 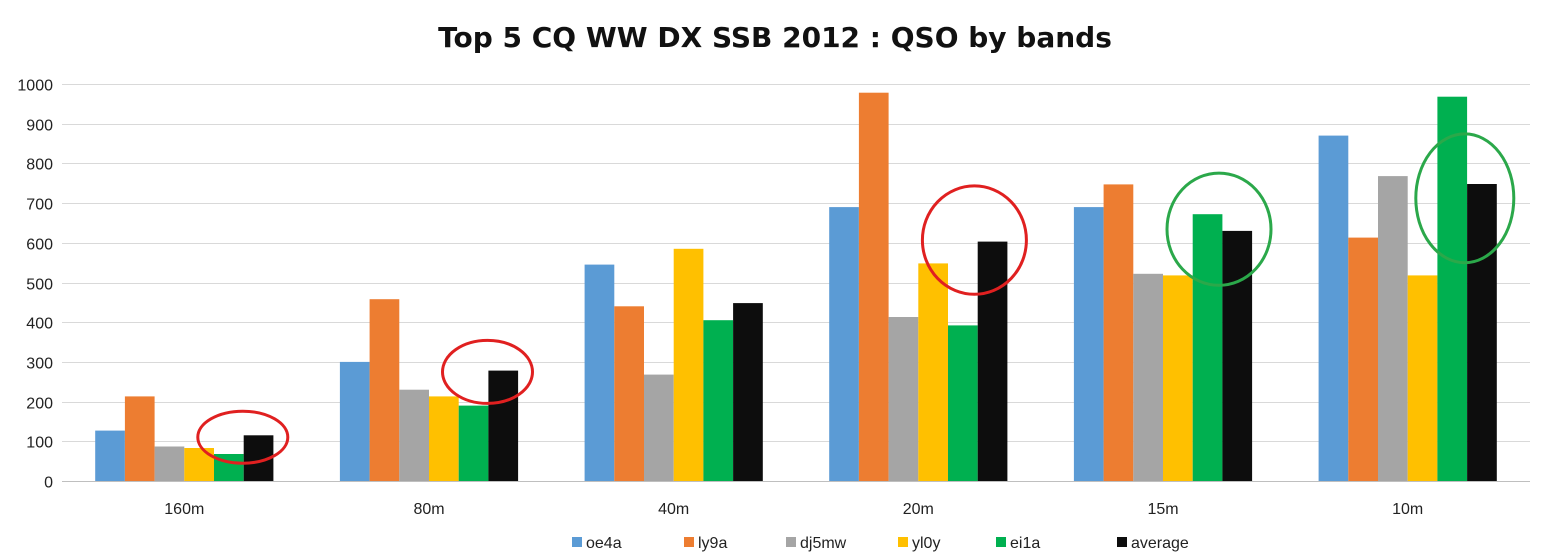 I want to click on bar-yl0y-15m, so click(x=1178, y=378).